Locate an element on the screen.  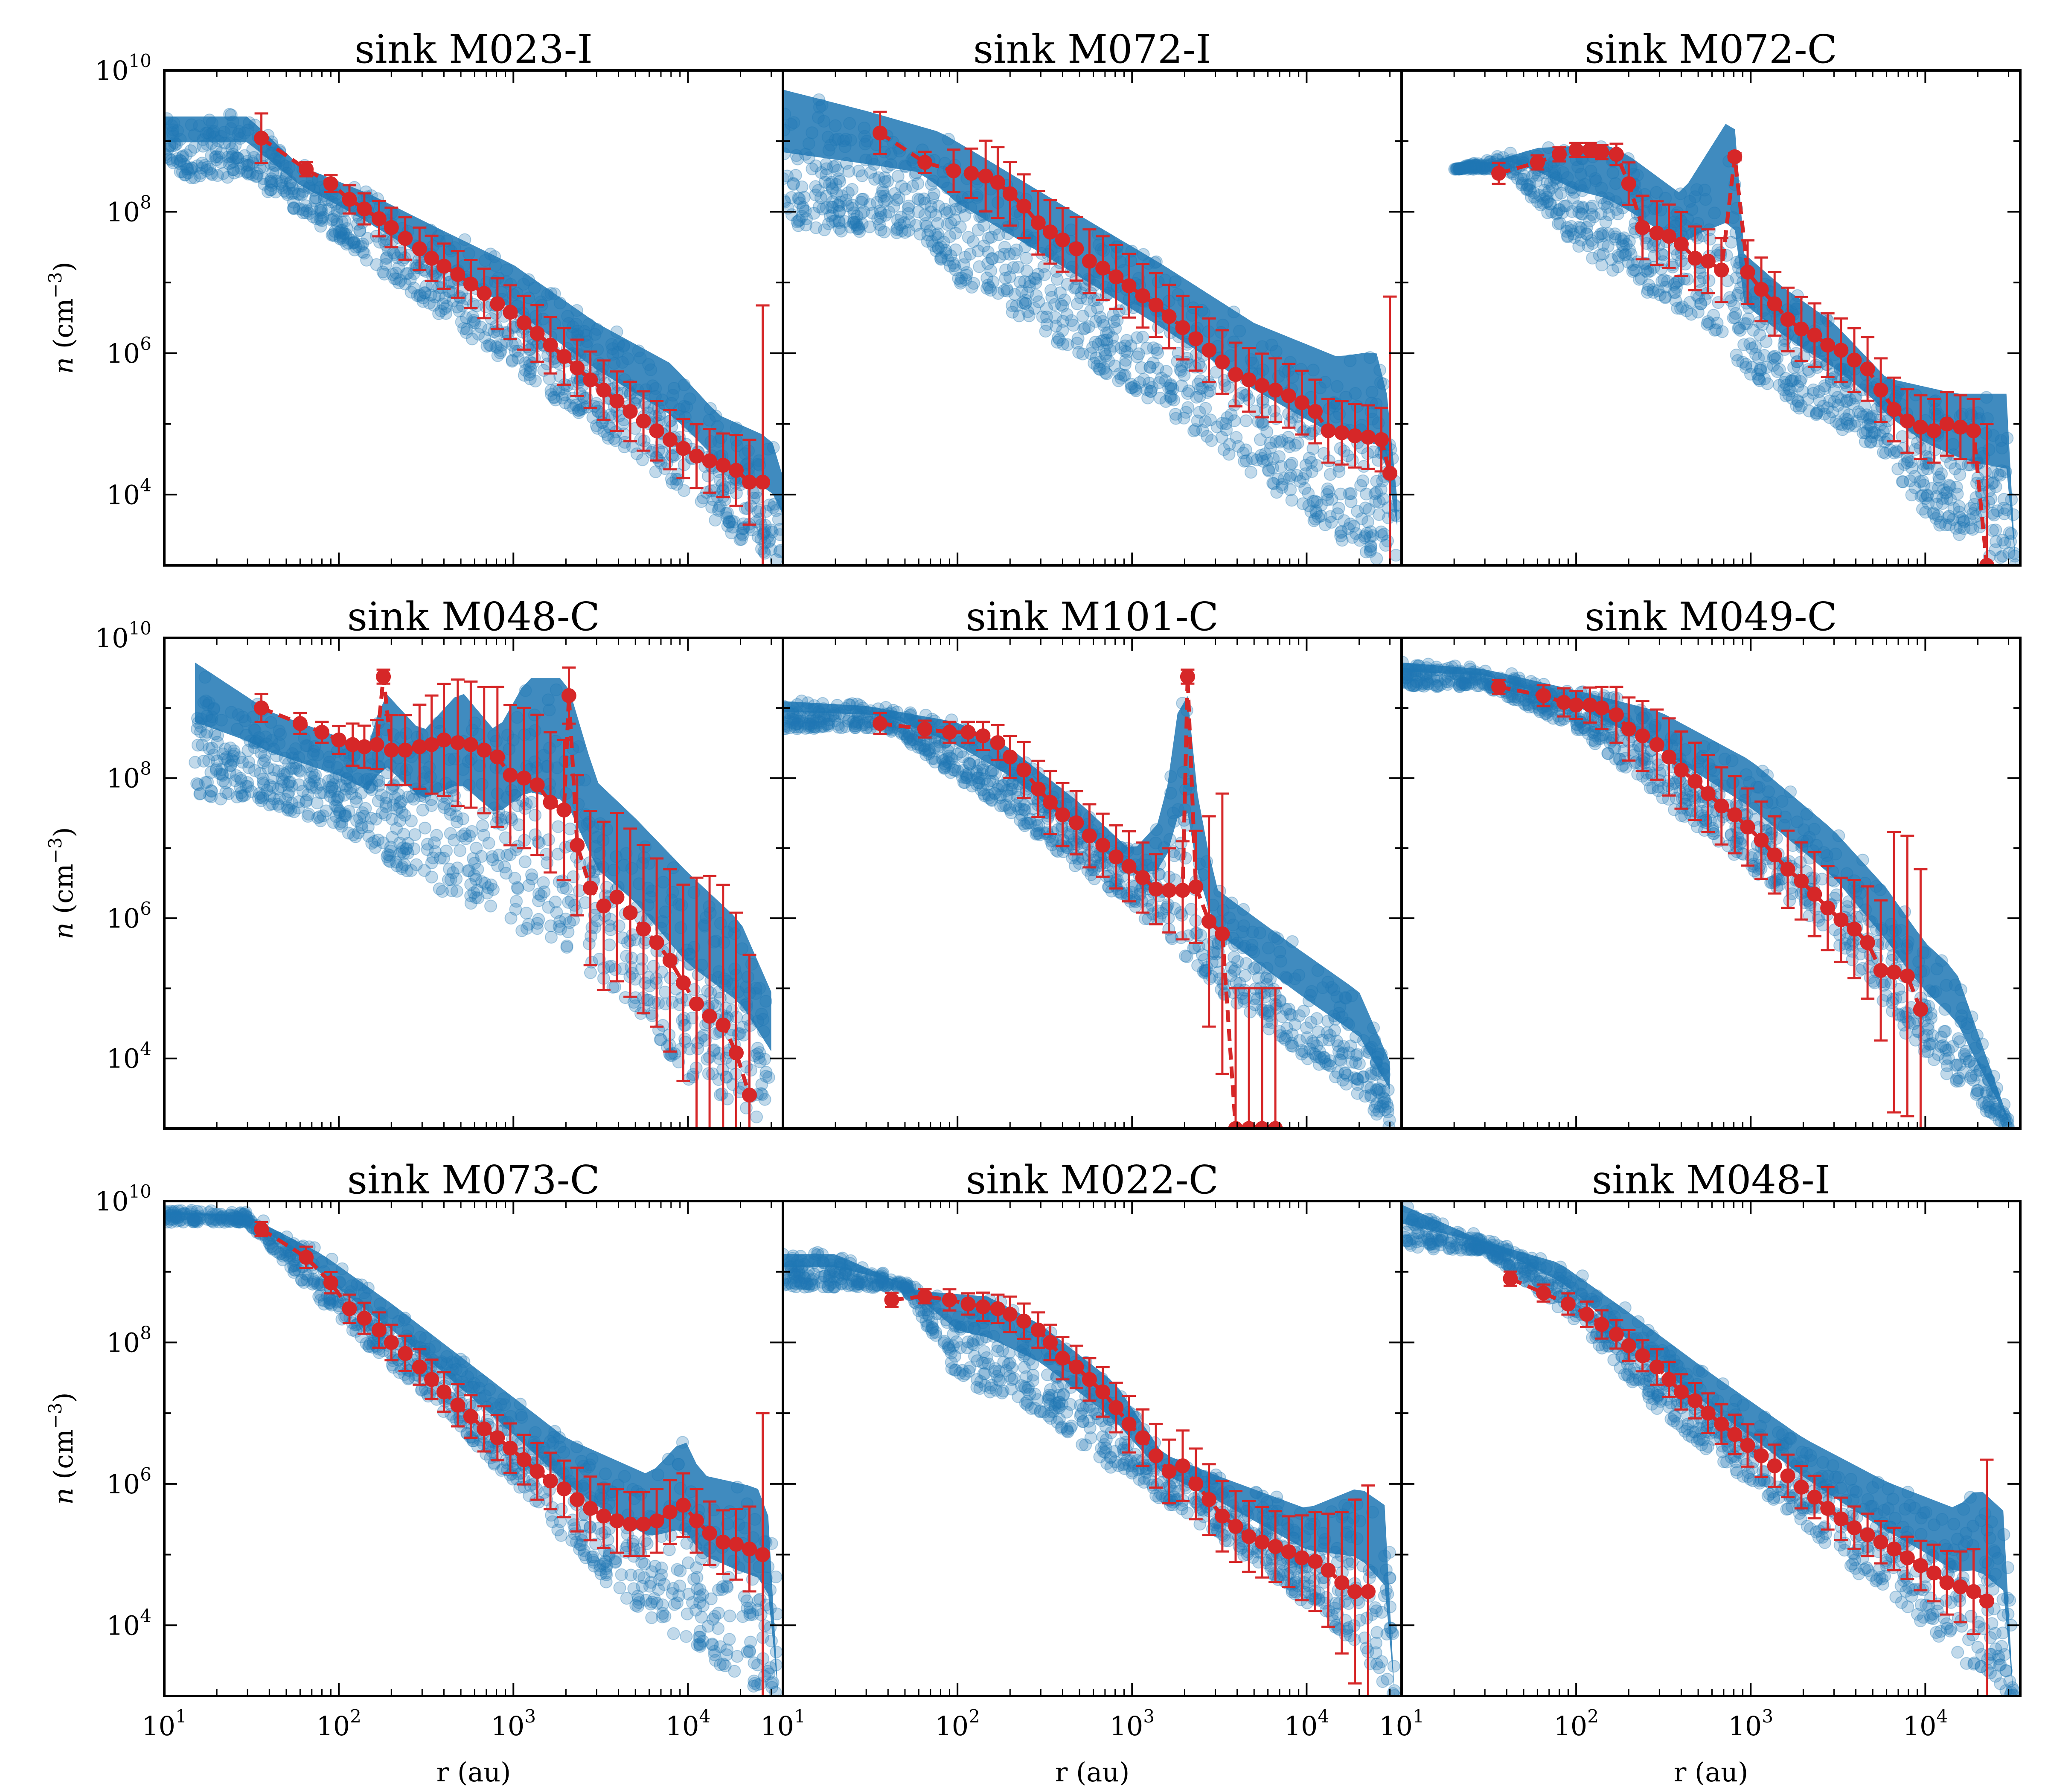
plot-area is located at coordinates (474, 336).